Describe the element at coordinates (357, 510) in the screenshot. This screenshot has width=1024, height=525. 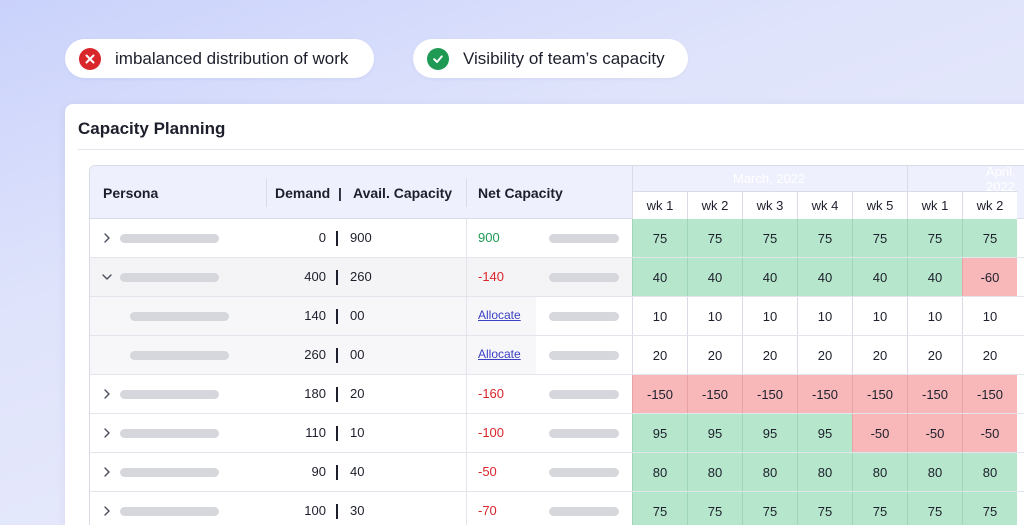
I see `avail-capacity-value: 30` at that location.